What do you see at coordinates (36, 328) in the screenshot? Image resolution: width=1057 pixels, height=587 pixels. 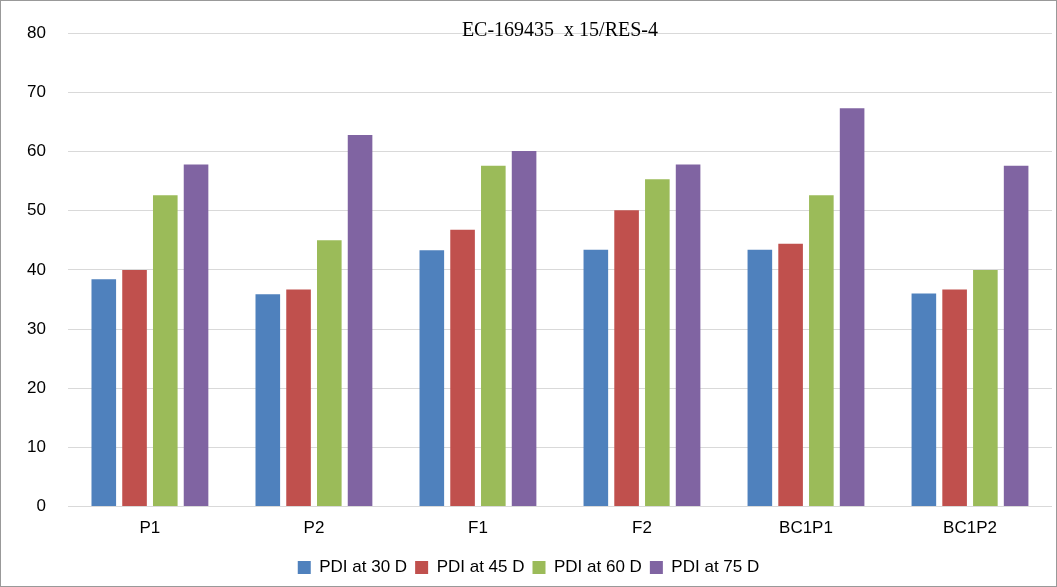 I see `y-tick-label: 30` at bounding box center [36, 328].